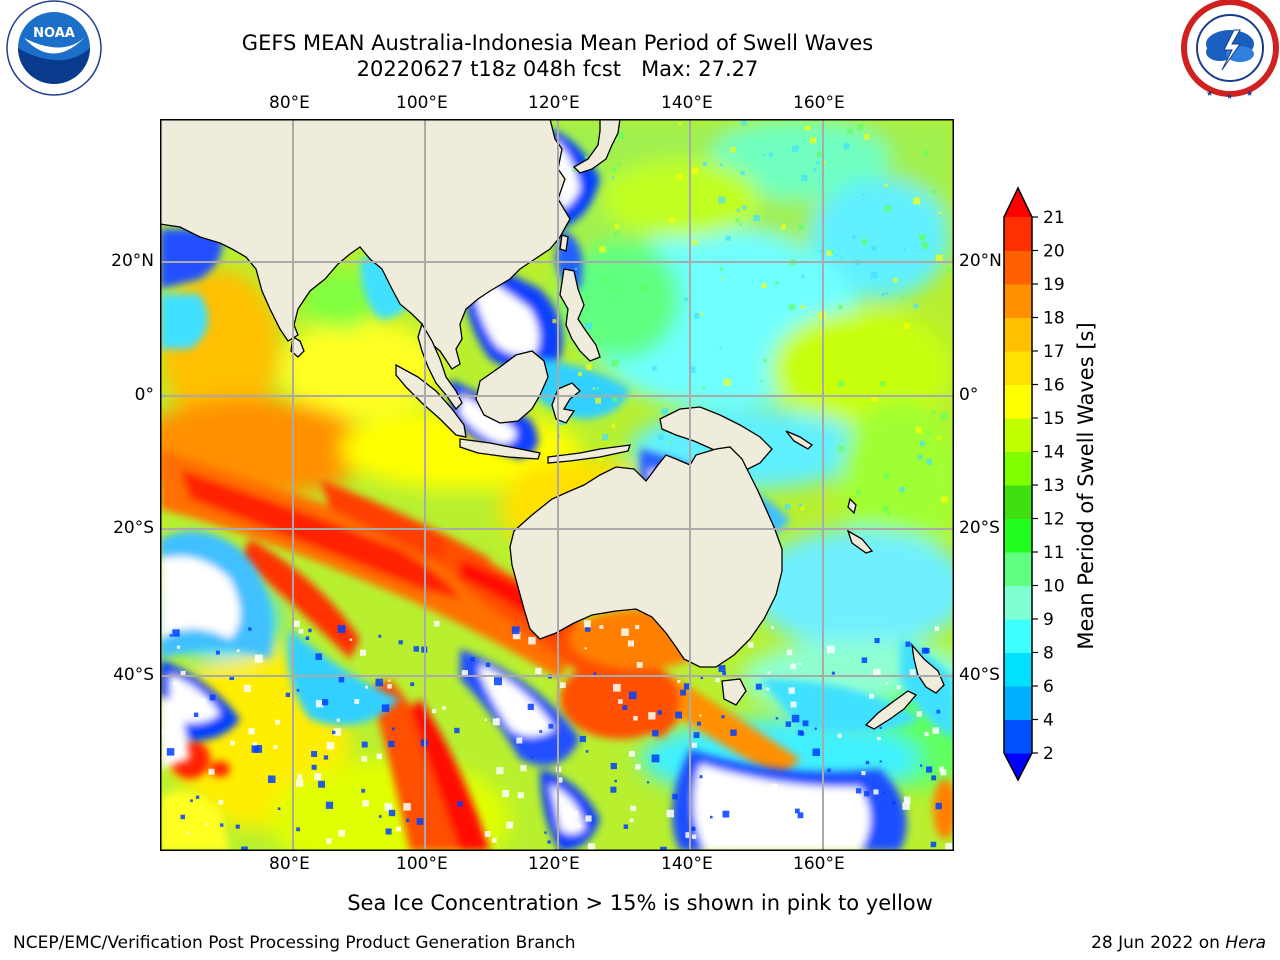  What do you see at coordinates (580, 315) in the screenshot?
I see `land-philippines` at bounding box center [580, 315].